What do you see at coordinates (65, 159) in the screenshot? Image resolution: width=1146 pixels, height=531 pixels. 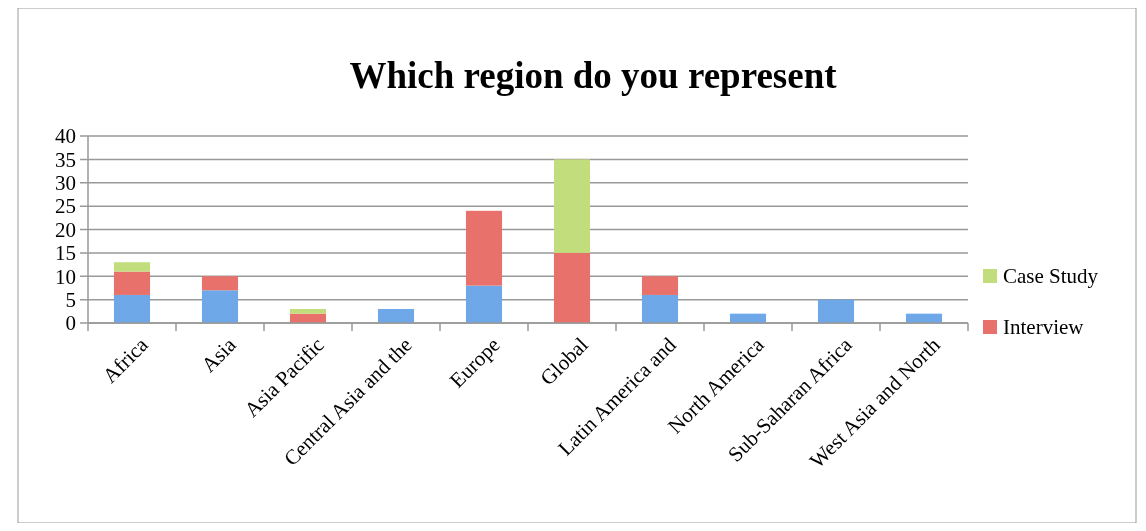 I see `y-tick-label: 35` at bounding box center [65, 159].